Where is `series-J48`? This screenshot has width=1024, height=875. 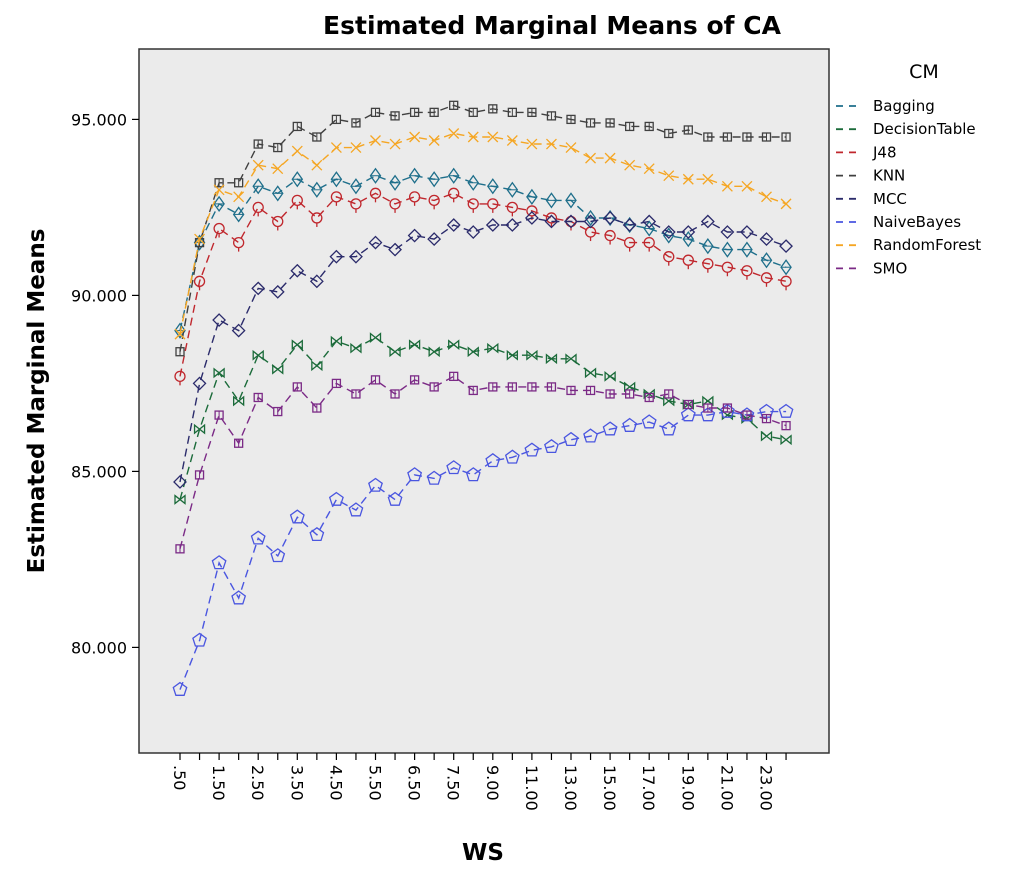 series-J48 is located at coordinates (483, 286).